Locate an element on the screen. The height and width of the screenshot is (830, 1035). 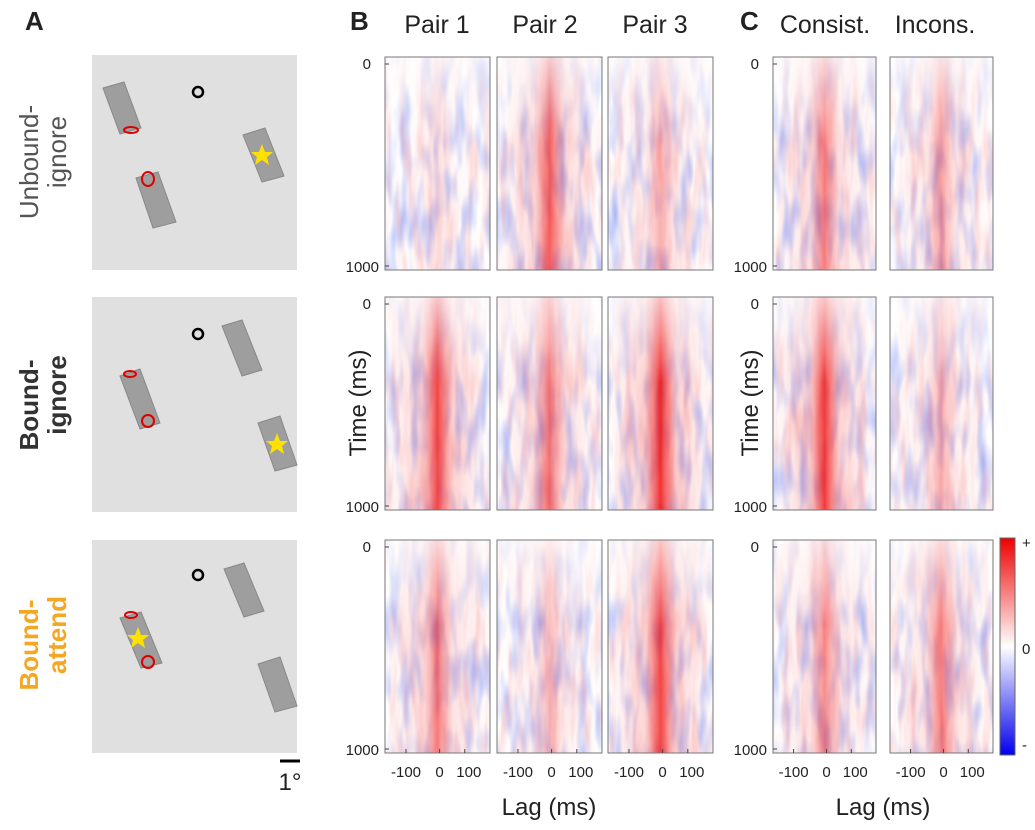
y-axis-label: Time (ms) is located at coordinates (750, 402).